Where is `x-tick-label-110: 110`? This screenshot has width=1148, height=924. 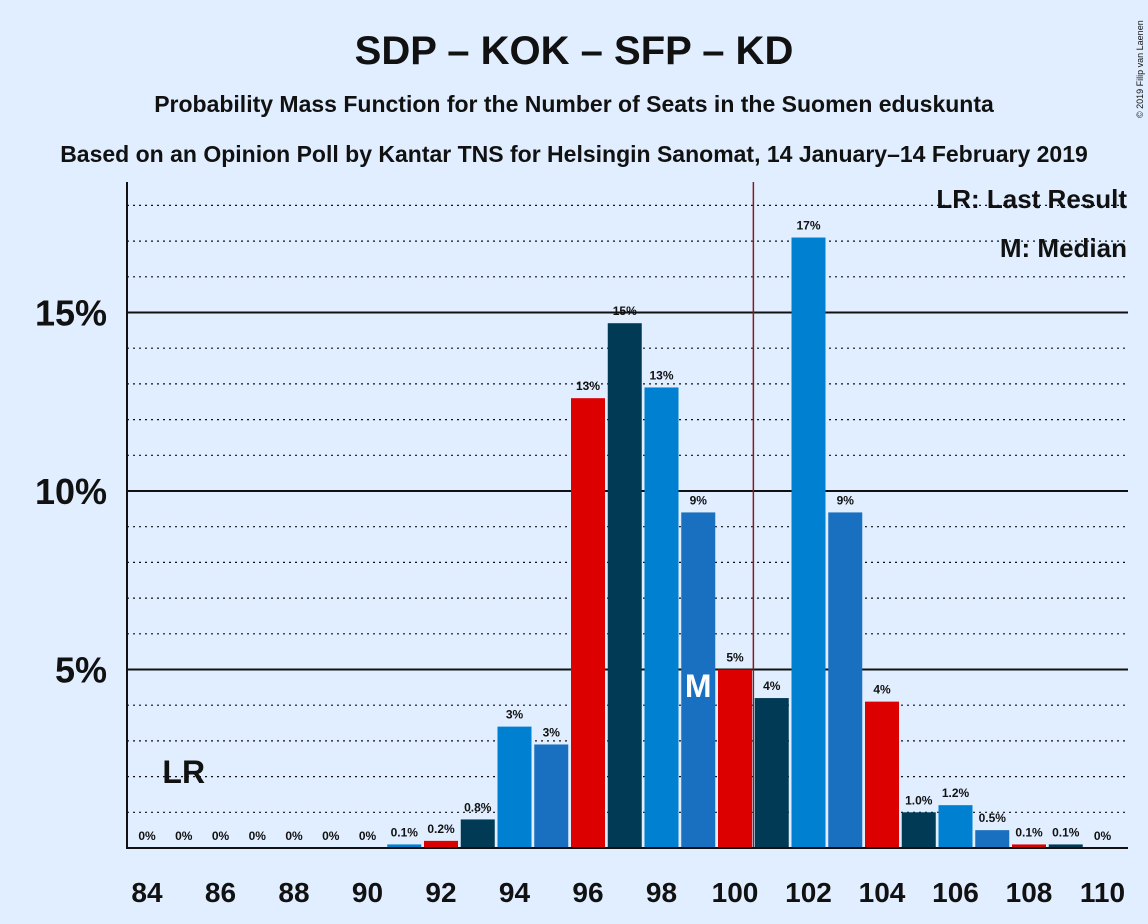
x-tick-label-110: 110 is located at coordinates (1102, 892).